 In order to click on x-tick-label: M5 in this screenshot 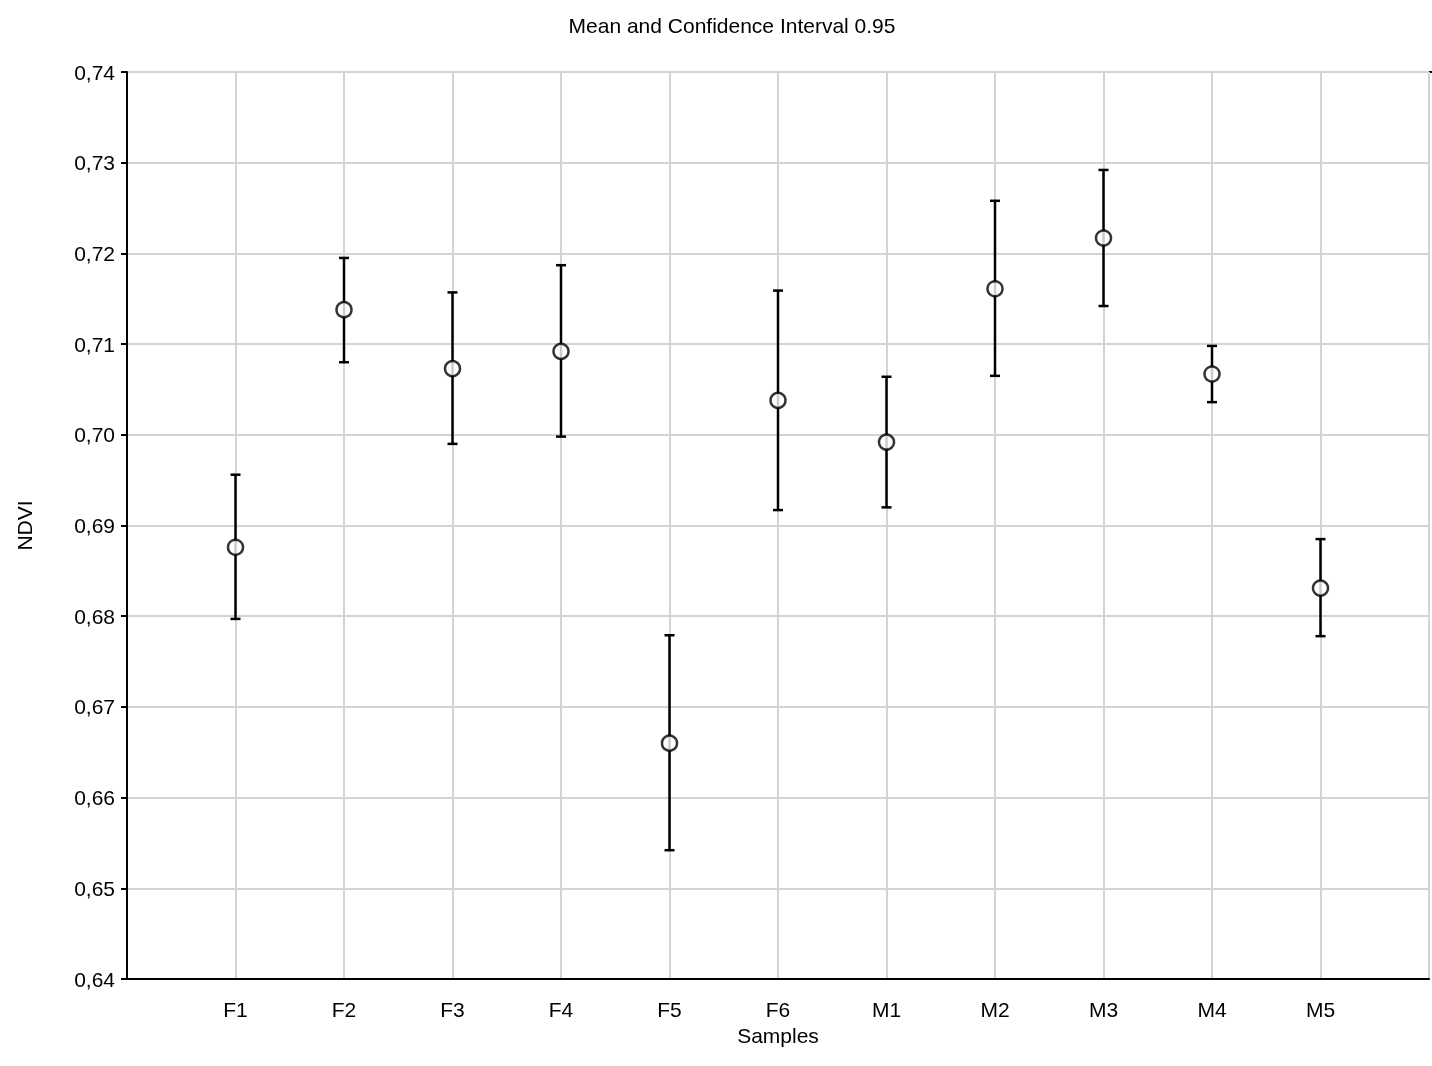, I will do `click(1320, 1009)`.